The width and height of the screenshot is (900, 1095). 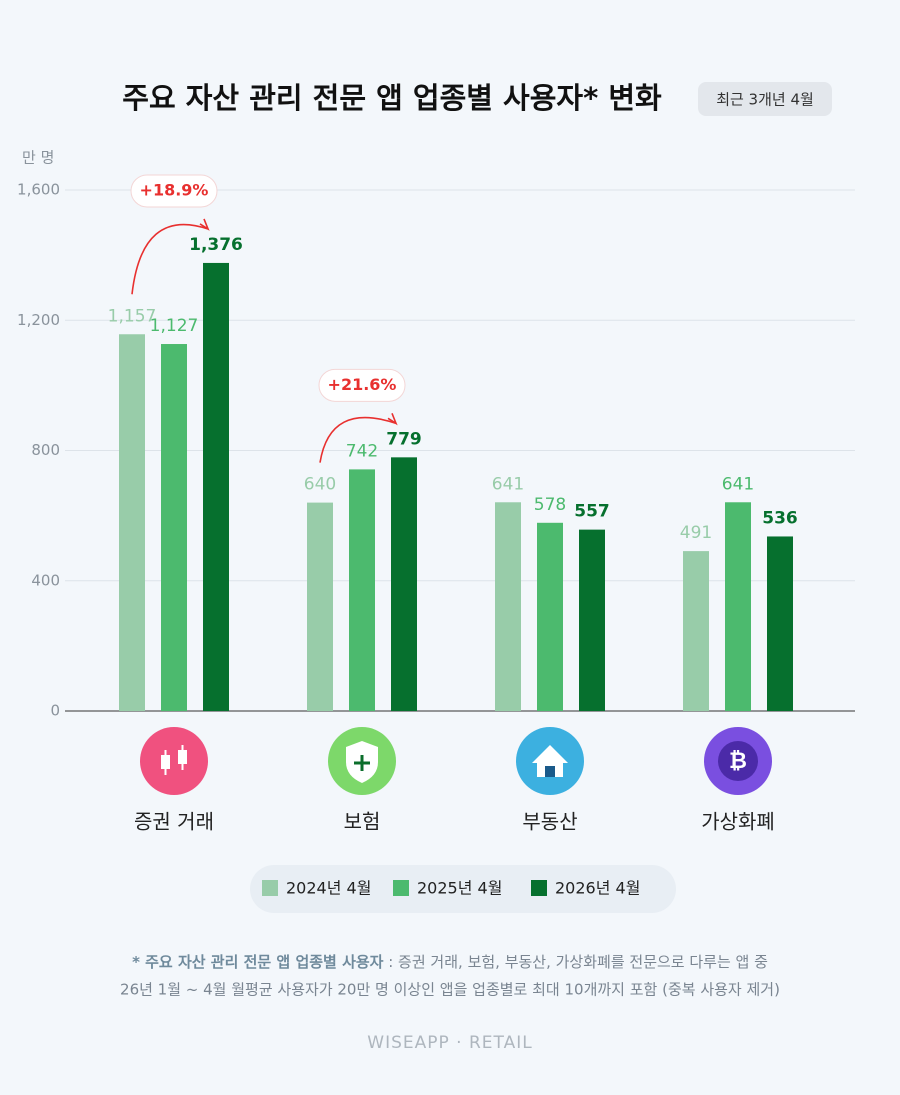 What do you see at coordinates (362, 763) in the screenshot?
I see `icon-plus` at bounding box center [362, 763].